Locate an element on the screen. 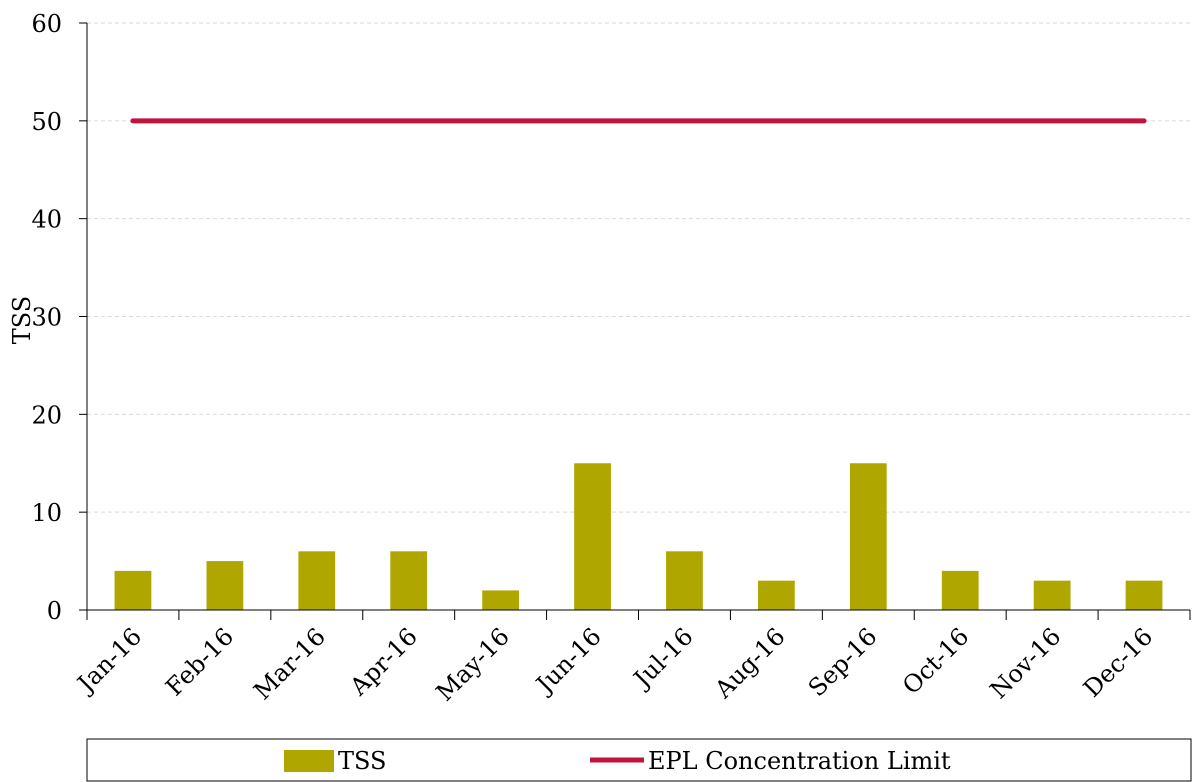 This screenshot has width=1192, height=782. x-tick-label: Oct-16 is located at coordinates (935, 660).